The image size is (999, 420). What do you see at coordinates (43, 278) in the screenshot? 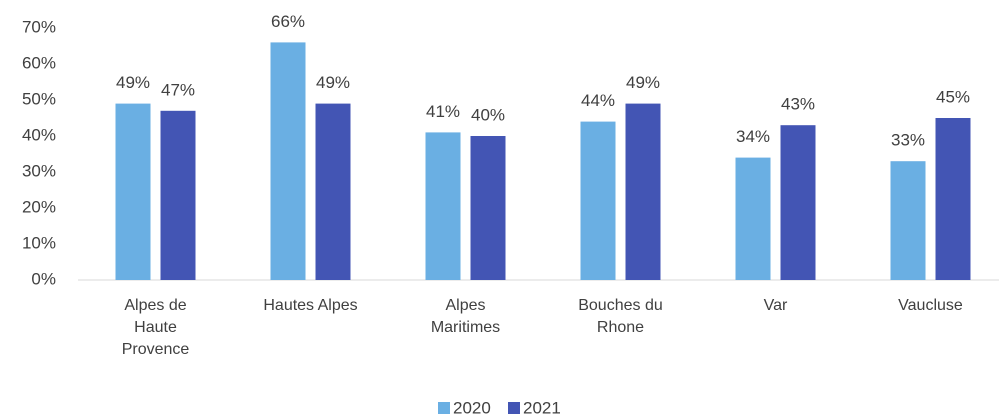
I see `y-tick-label: 0%` at bounding box center [43, 278].